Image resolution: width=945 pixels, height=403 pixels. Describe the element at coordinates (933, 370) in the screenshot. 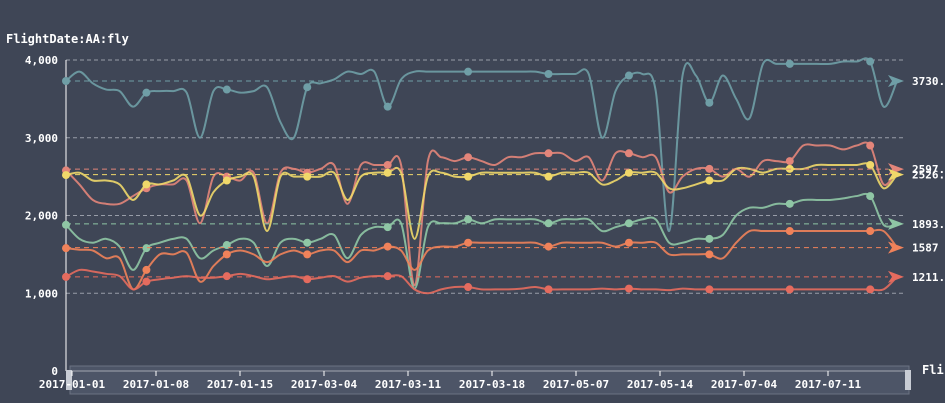

I see `x-axis-label: Fli` at that location.